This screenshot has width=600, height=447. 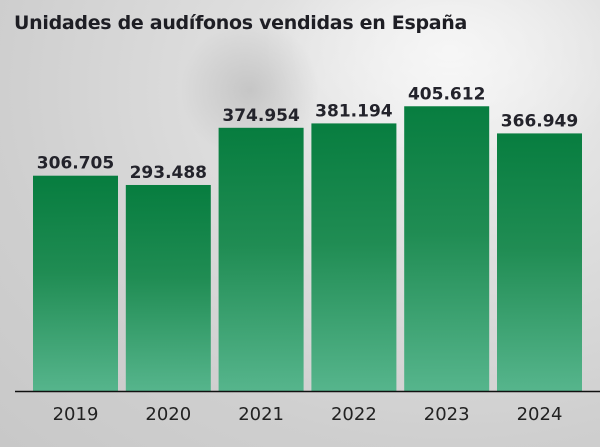 I want to click on chart-title: Unidades de audífonos vendidas en España, so click(x=241, y=23).